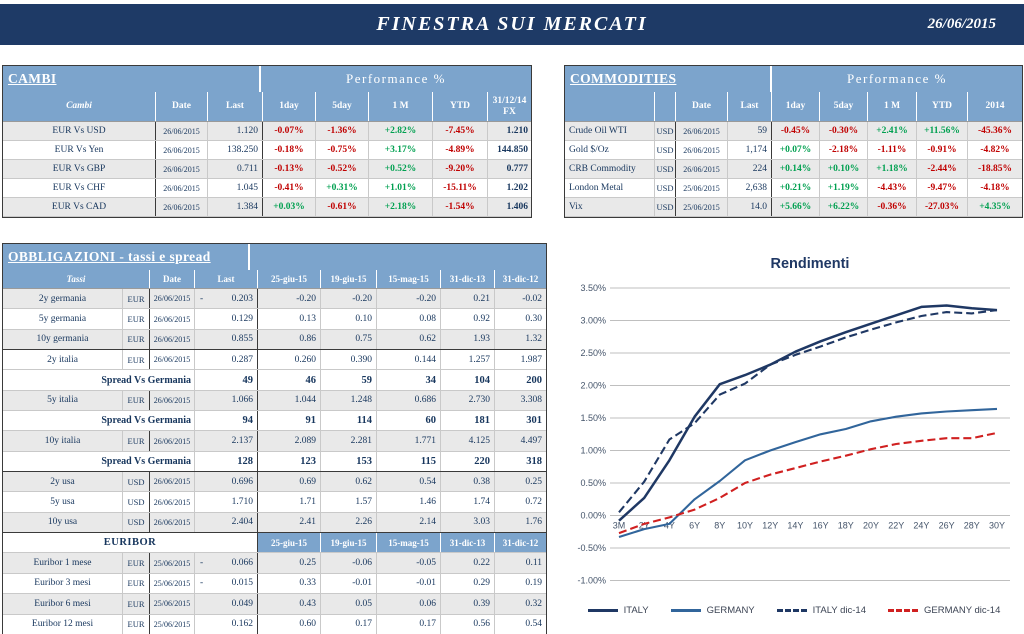  What do you see at coordinates (349, 380) in the screenshot?
I see `spread-value: 59` at bounding box center [349, 380].